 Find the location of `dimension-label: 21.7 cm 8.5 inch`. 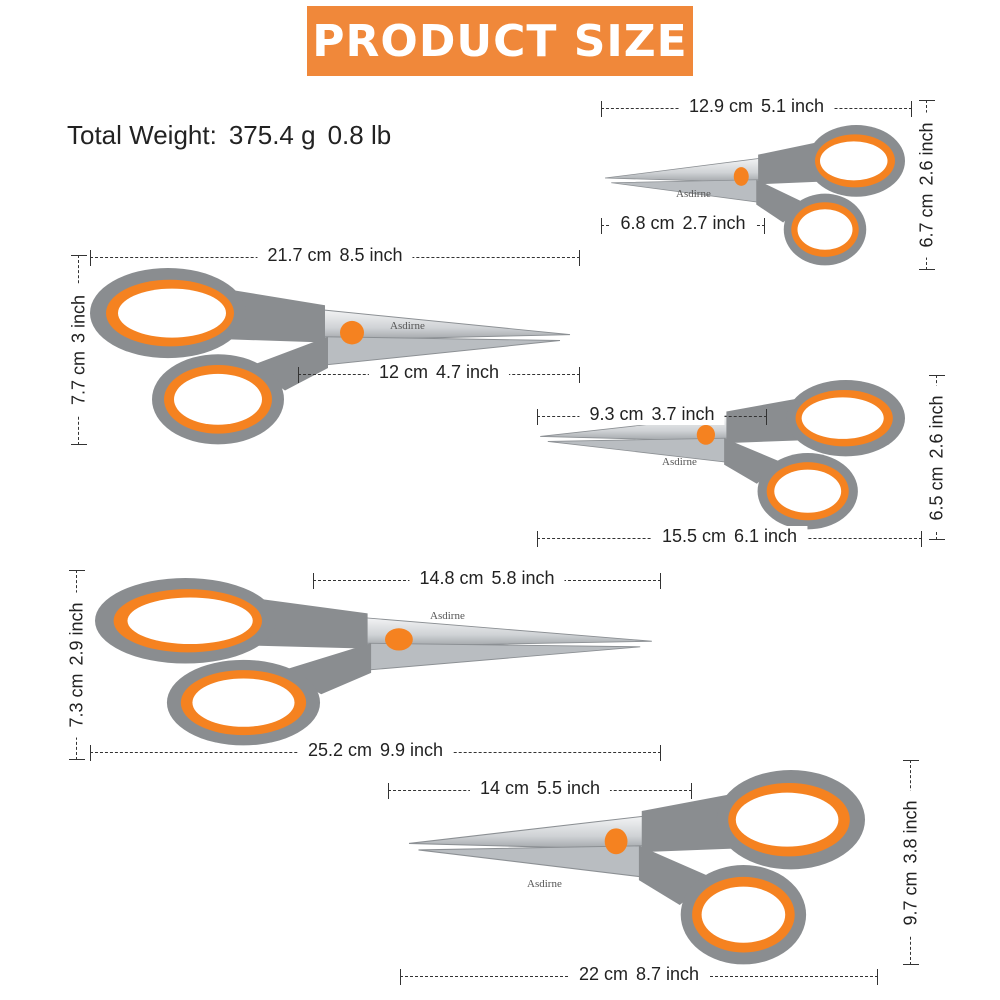

dimension-label: 21.7 cm 8.5 inch is located at coordinates (335, 255).